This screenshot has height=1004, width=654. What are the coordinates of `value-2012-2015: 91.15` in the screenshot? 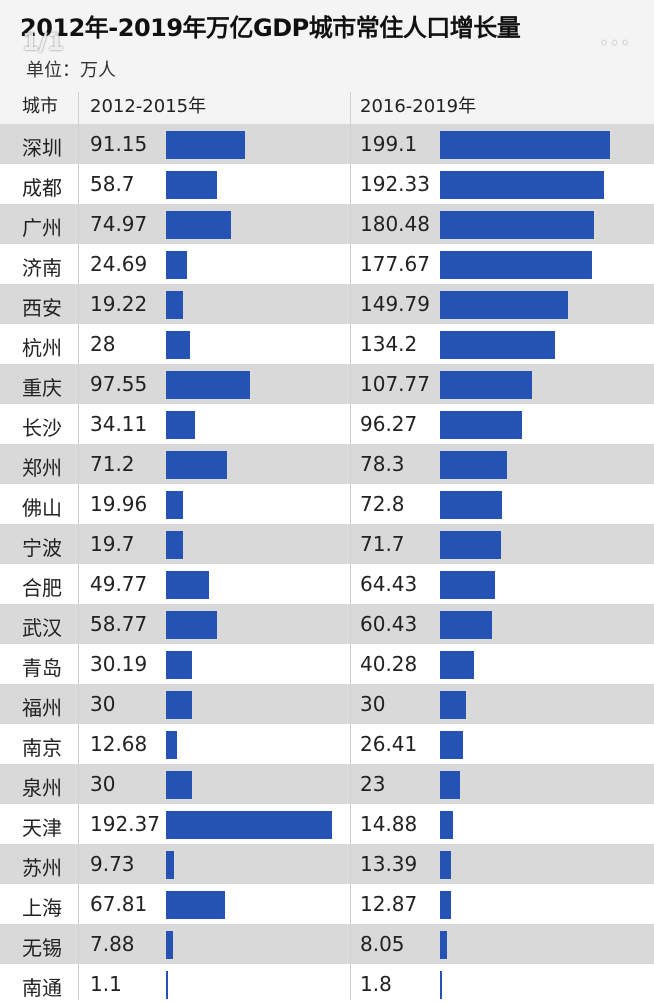 It's located at (119, 144).